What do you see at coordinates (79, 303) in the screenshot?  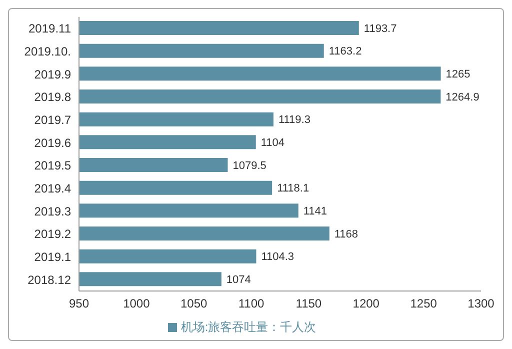 I see `x-tick-label: 950` at bounding box center [79, 303].